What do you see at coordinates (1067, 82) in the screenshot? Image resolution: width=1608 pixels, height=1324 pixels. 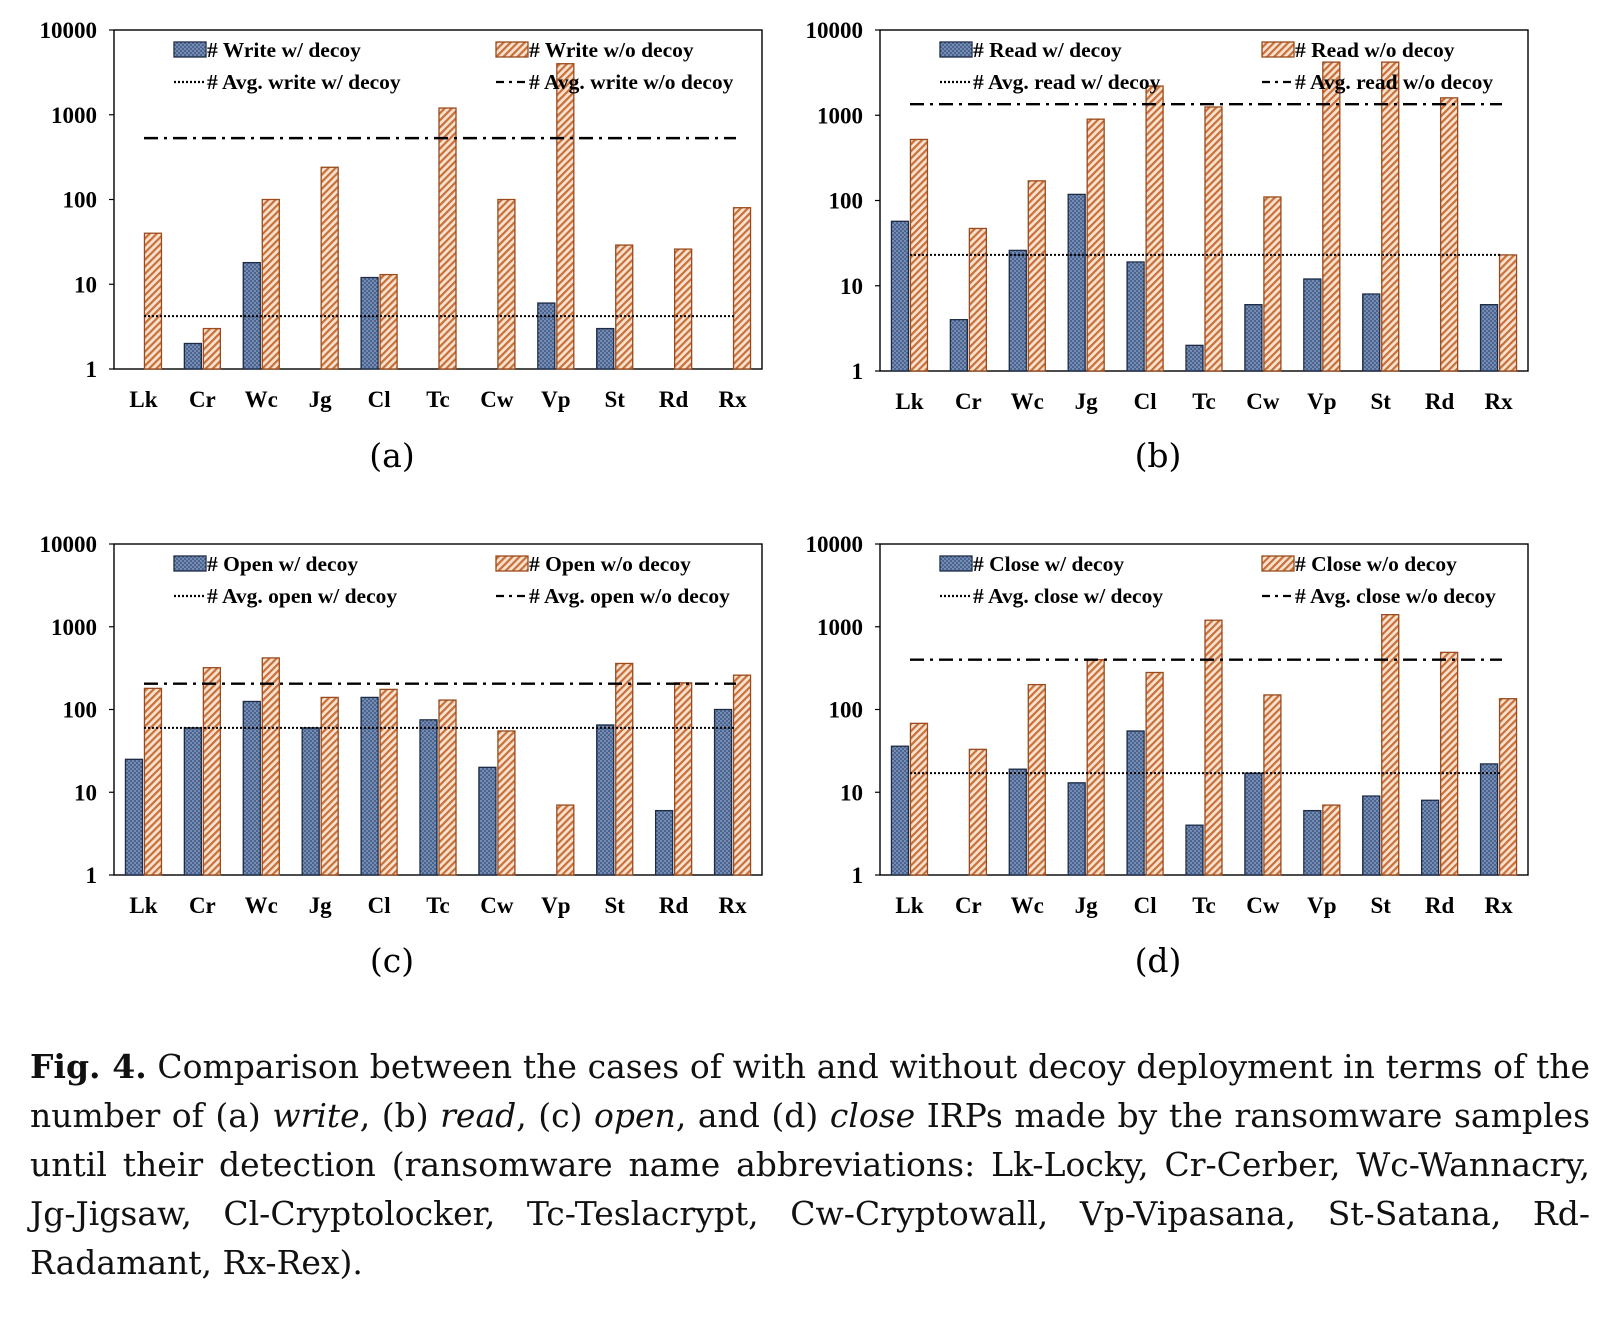 I see `legend-entry-label: # Avg. read w/ decoy` at bounding box center [1067, 82].